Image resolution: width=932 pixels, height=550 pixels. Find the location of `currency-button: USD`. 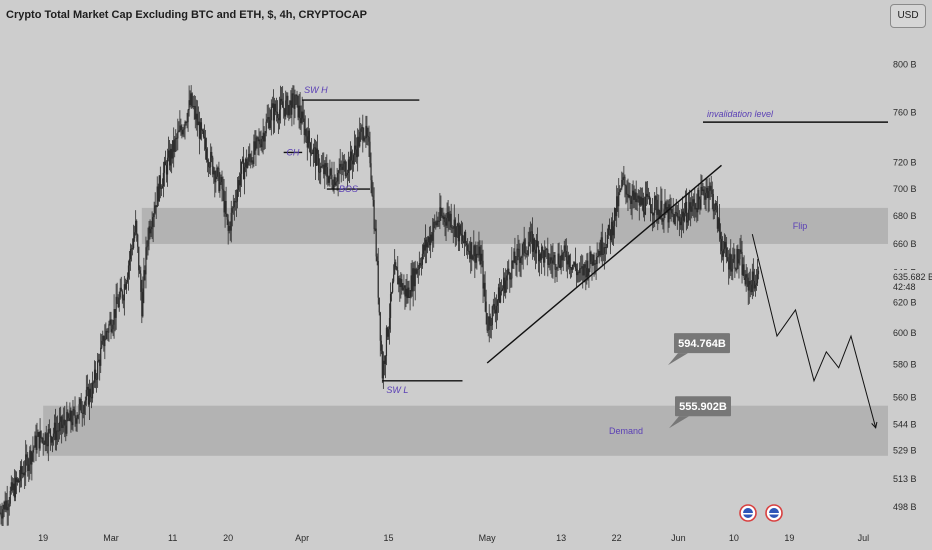

currency-button: USD is located at coordinates (908, 16).